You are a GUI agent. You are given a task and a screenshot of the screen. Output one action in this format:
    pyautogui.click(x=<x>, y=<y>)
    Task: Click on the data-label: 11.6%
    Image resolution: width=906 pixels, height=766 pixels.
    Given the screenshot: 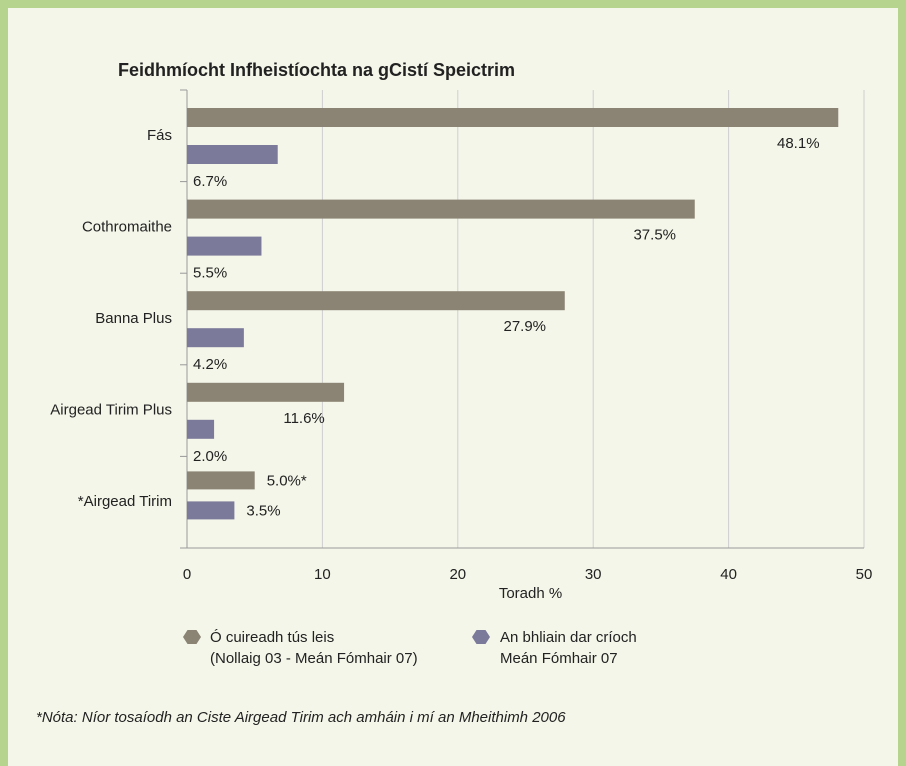 What is the action you would take?
    pyautogui.click(x=303, y=418)
    